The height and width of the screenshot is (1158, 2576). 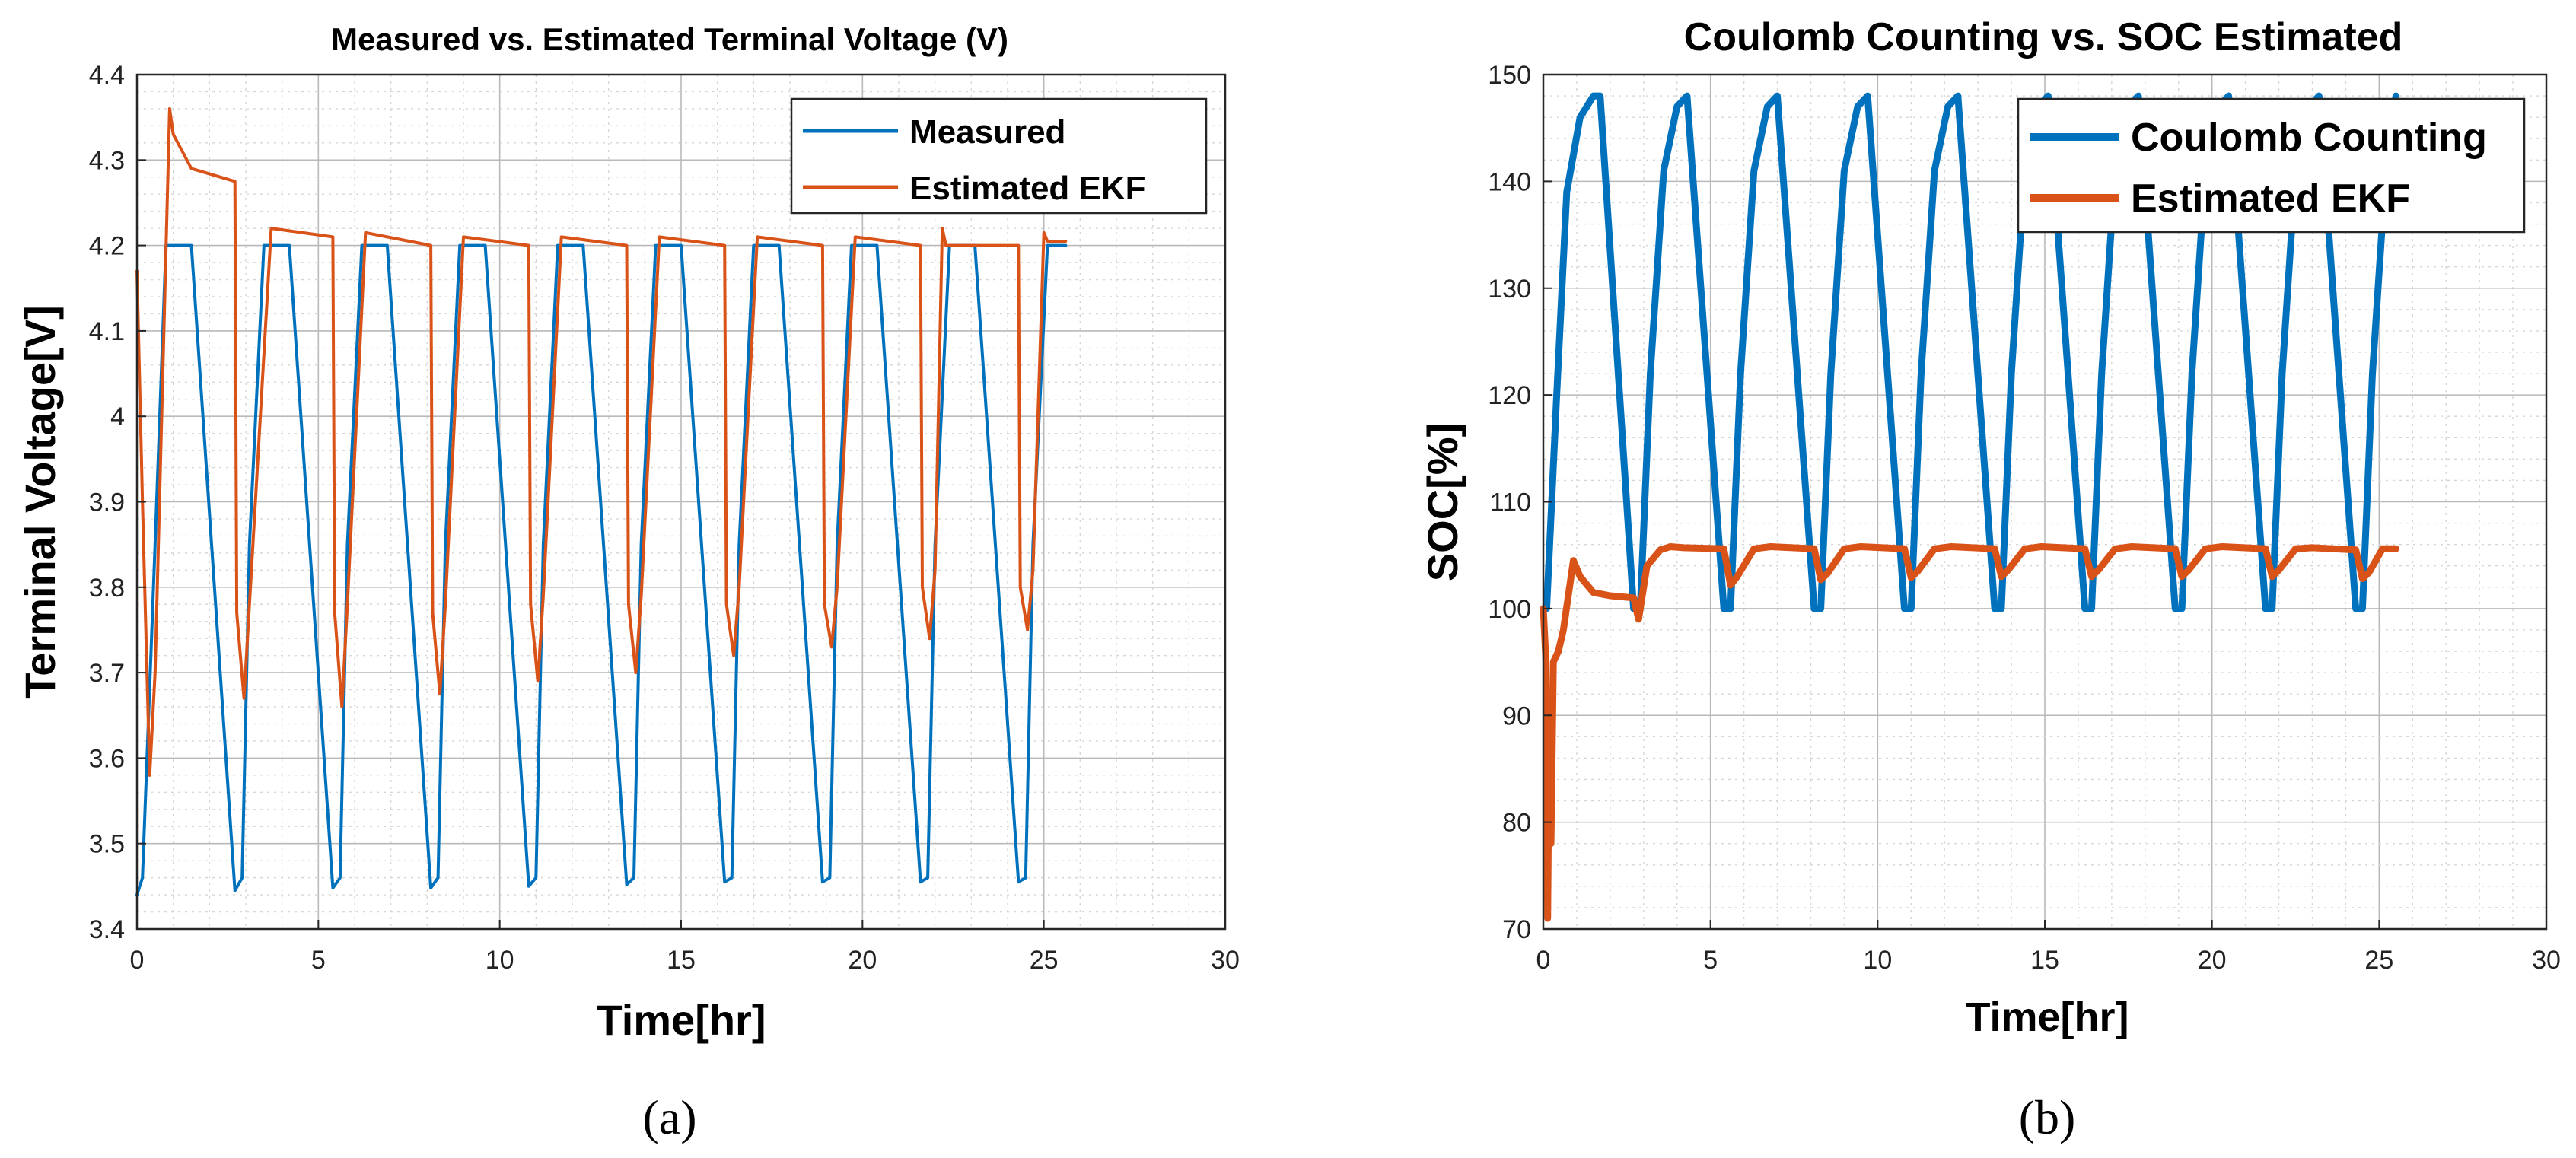 What do you see at coordinates (1969, 352) in the screenshot?
I see `chart-b-series-line-coulomb-counting` at bounding box center [1969, 352].